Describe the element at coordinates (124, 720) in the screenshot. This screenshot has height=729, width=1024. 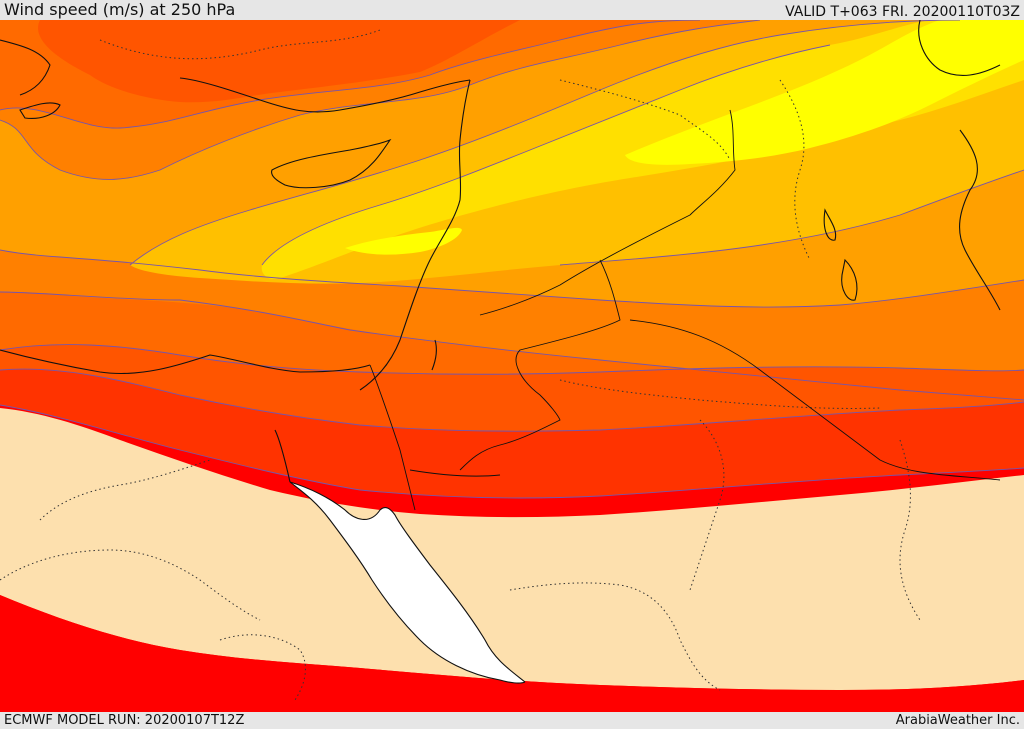
I see `model-run-label: ECMWF MODEL RUN: 20200107T12Z` at that location.